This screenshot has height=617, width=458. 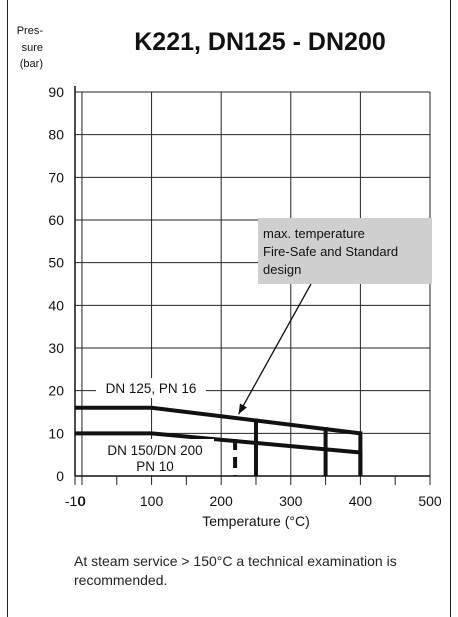 I want to click on y-tick-label-40: 40, so click(x=56, y=305).